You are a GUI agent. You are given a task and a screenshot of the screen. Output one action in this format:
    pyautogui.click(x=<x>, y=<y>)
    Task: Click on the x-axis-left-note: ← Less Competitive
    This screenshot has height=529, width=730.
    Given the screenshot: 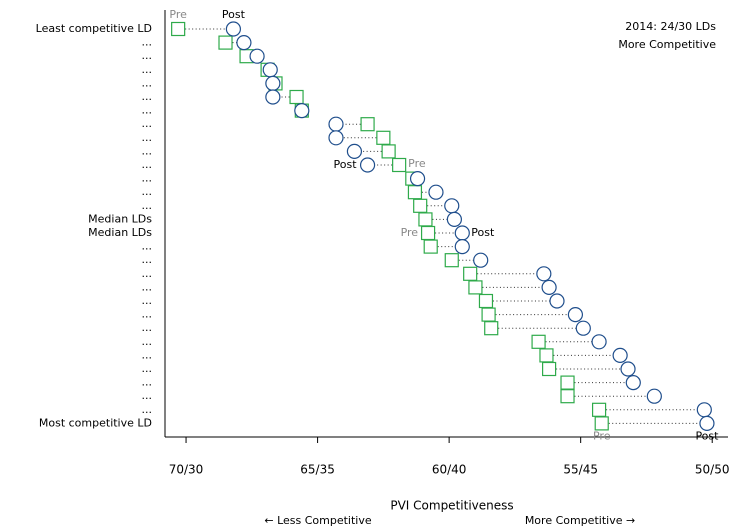 What is the action you would take?
    pyautogui.click(x=317, y=520)
    